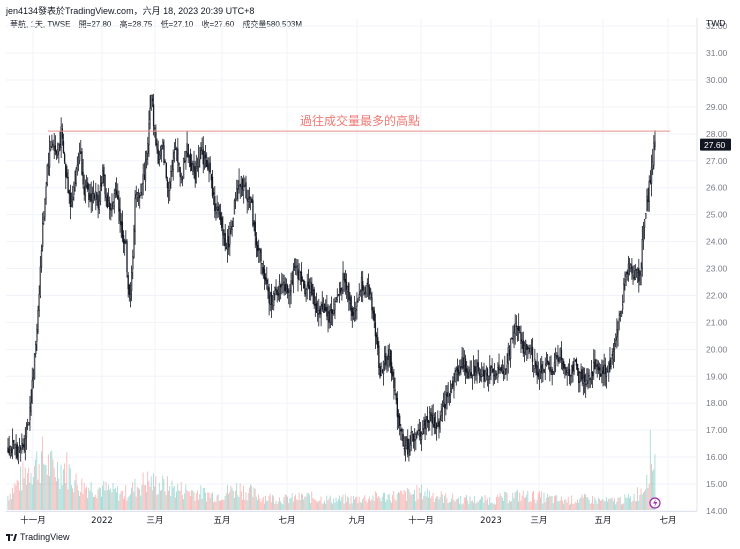 Image resolution: width=740 pixels, height=549 pixels. Describe the element at coordinates (40, 24) in the screenshot. I see `symbol-label: 華航, 1天, TWSE` at that location.